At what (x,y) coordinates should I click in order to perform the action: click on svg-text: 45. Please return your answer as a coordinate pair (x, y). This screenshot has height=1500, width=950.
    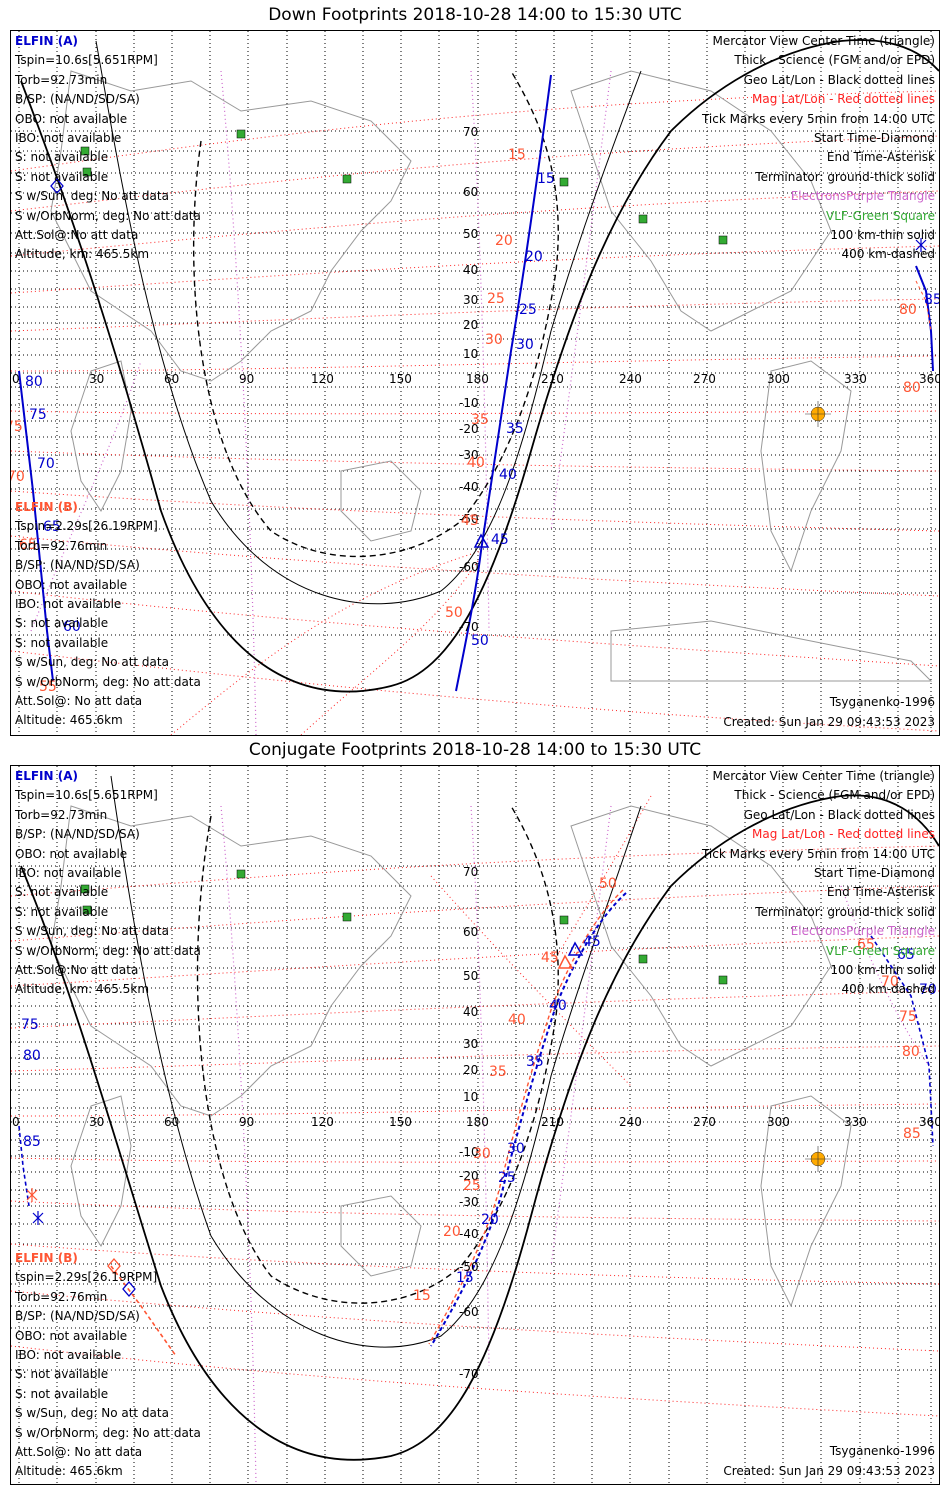
    Looking at the image, I should click on (500, 540).